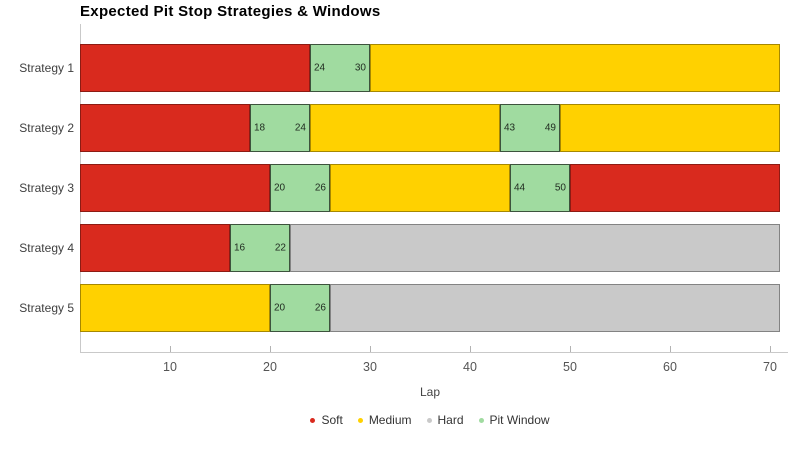 The width and height of the screenshot is (800, 450). I want to click on legend-label: Soft, so click(332, 420).